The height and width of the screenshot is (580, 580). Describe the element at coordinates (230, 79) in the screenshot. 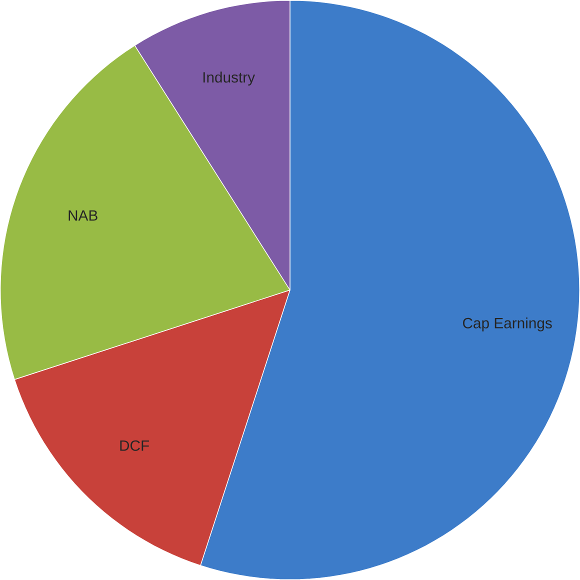

I see `slice-label: Industry` at that location.